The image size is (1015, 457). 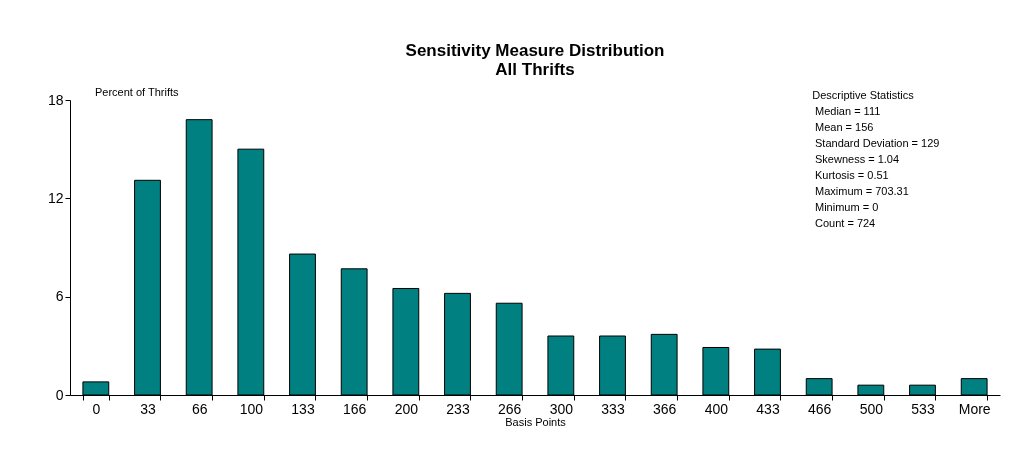 I want to click on x-axis-title: Basis Points, so click(x=536, y=421).